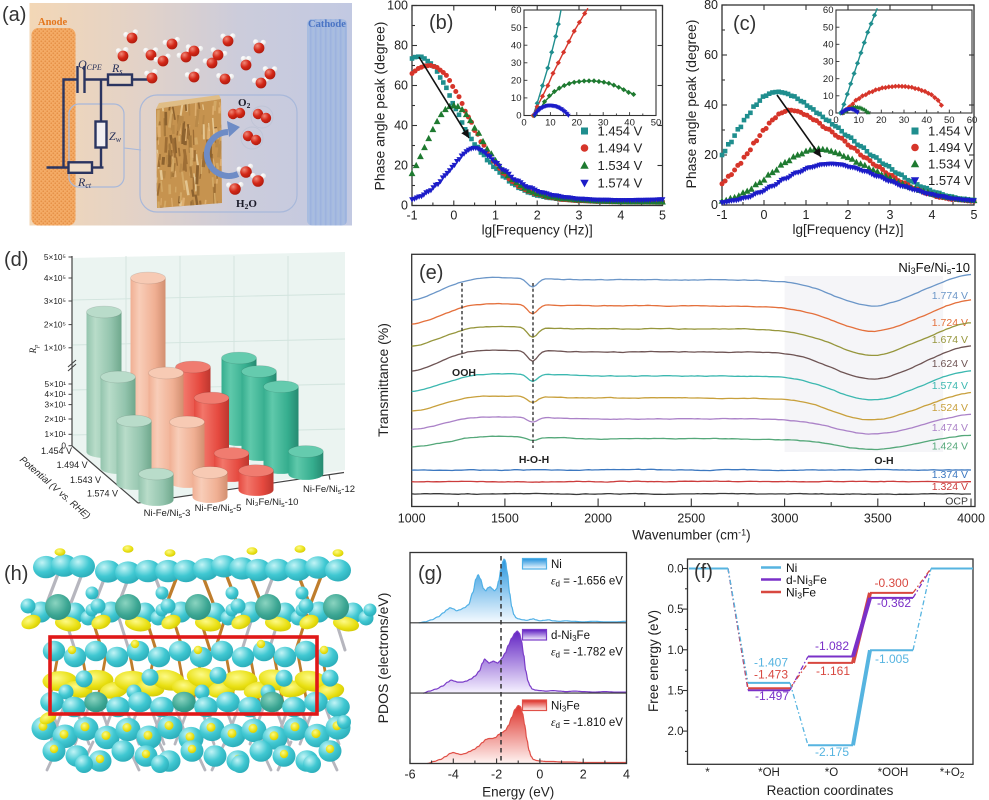 The height and width of the screenshot is (800, 989). Describe the element at coordinates (16, 574) in the screenshot. I see `svg-text: (h)` at that location.